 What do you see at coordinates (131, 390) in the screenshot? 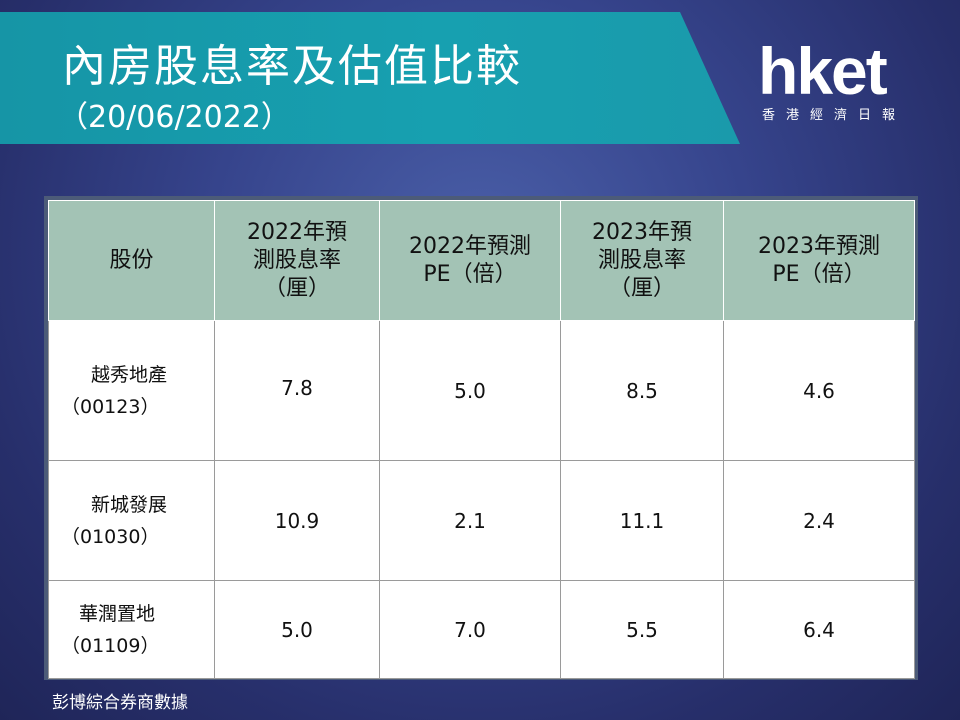
I see `stock-cell: 越秀地產 （00123）` at bounding box center [131, 390].